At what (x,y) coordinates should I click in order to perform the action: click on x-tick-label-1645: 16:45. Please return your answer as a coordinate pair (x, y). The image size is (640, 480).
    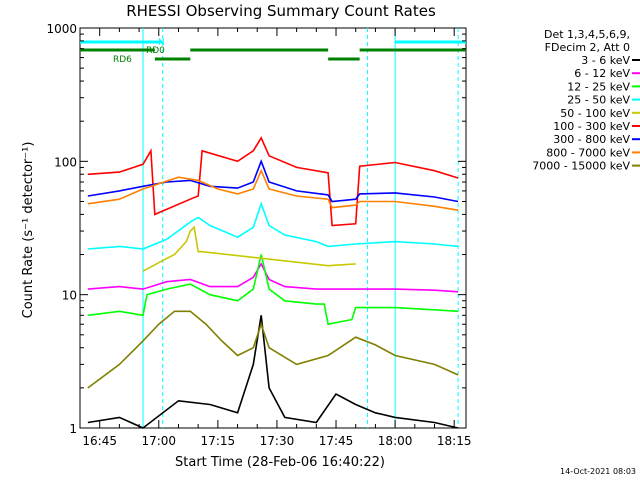
    Looking at the image, I should click on (99, 441).